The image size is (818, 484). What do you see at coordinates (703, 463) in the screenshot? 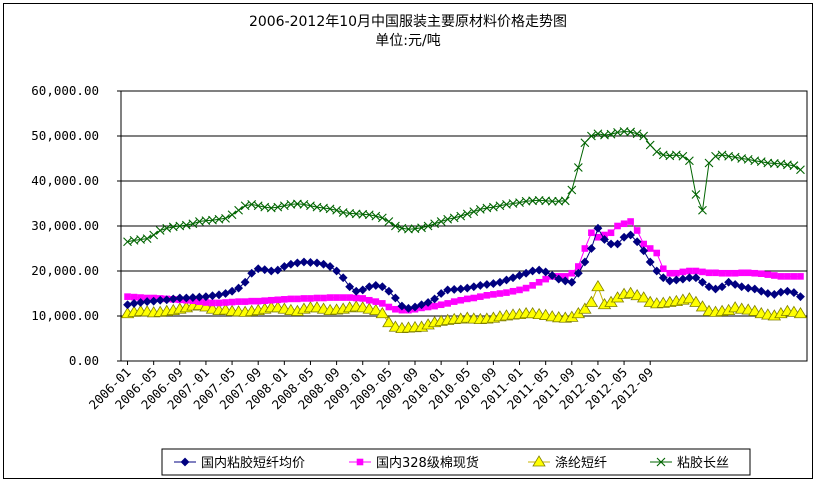
I see `legend-label: 粘胶长丝` at bounding box center [703, 463].